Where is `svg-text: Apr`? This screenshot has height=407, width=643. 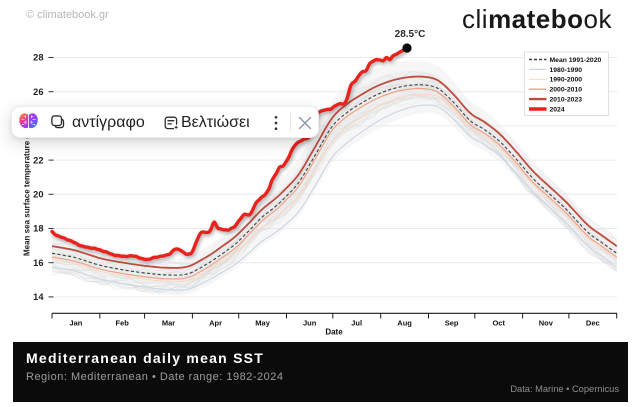
svg-text: Apr is located at coordinates (215, 323).